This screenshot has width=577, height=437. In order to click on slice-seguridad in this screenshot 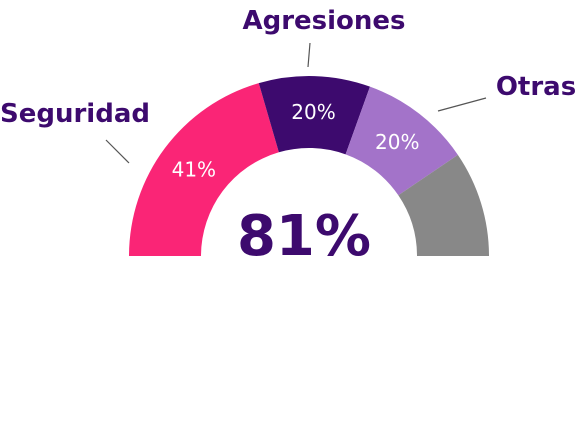, I will do `click(204, 170)`.